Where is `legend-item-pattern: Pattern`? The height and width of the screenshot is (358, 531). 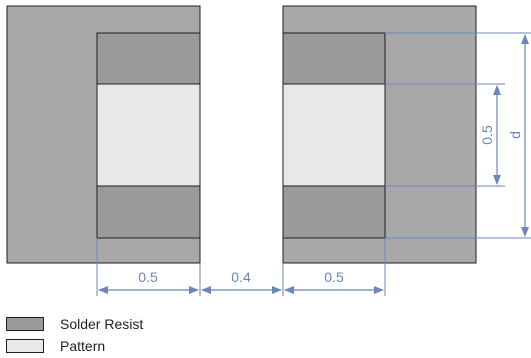 legend-item-pattern: Pattern is located at coordinates (74, 346).